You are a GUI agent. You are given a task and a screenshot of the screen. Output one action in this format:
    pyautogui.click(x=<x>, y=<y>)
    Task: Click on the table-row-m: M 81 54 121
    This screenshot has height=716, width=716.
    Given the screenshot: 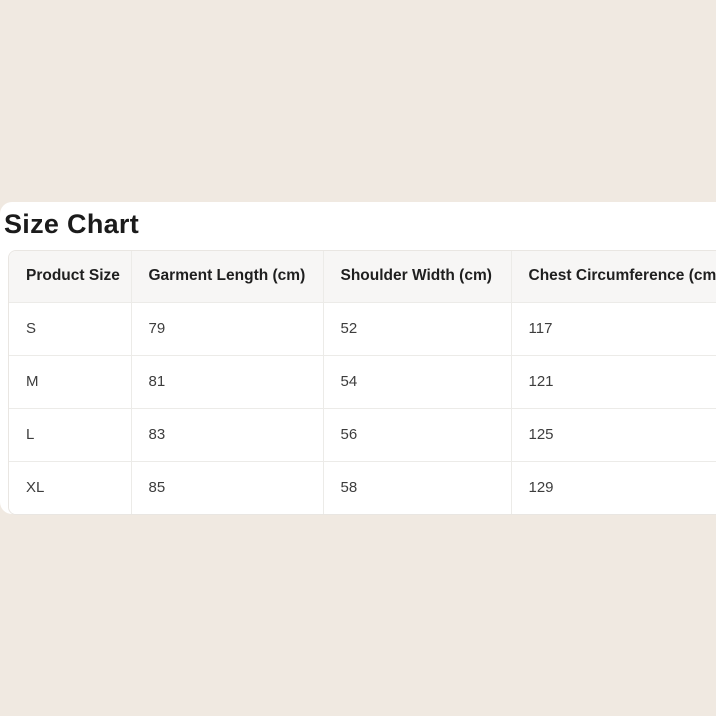 What is the action you would take?
    pyautogui.click(x=362, y=381)
    